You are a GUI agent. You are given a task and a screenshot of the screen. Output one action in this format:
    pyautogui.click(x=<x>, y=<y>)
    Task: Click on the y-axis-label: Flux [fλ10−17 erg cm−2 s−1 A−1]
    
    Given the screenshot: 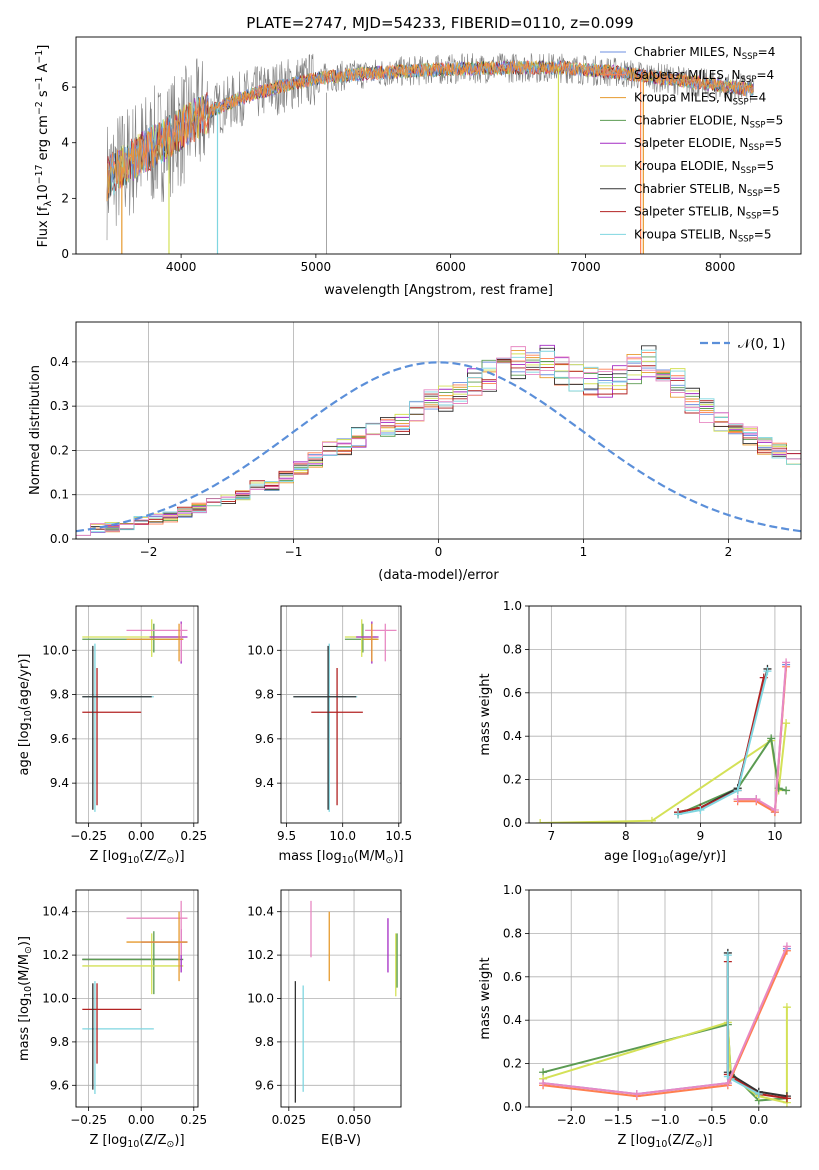 What is the action you would take?
    pyautogui.click(x=44, y=146)
    